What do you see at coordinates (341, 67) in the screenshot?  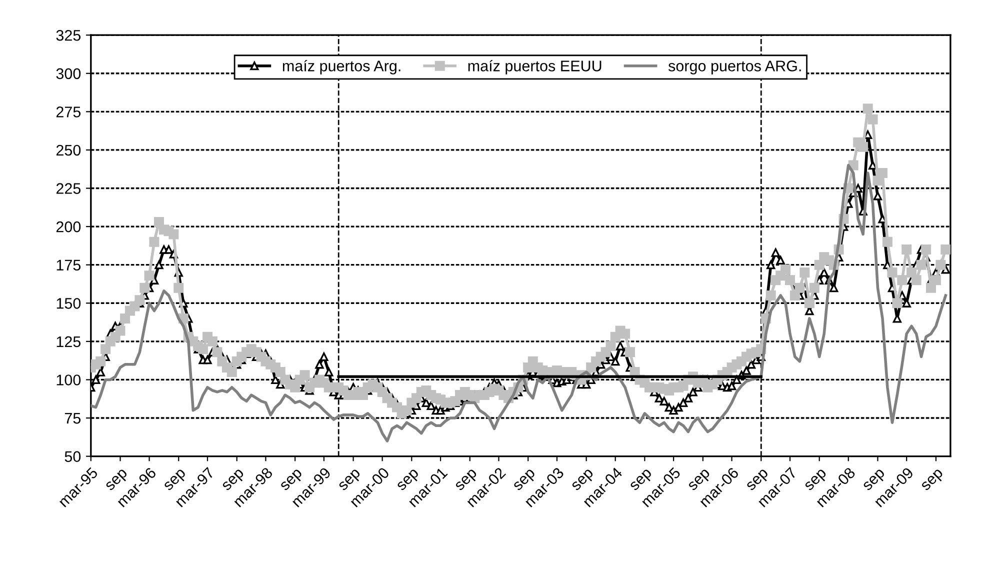 I see `legend-label: maíz puertos Arg.` at bounding box center [341, 67].